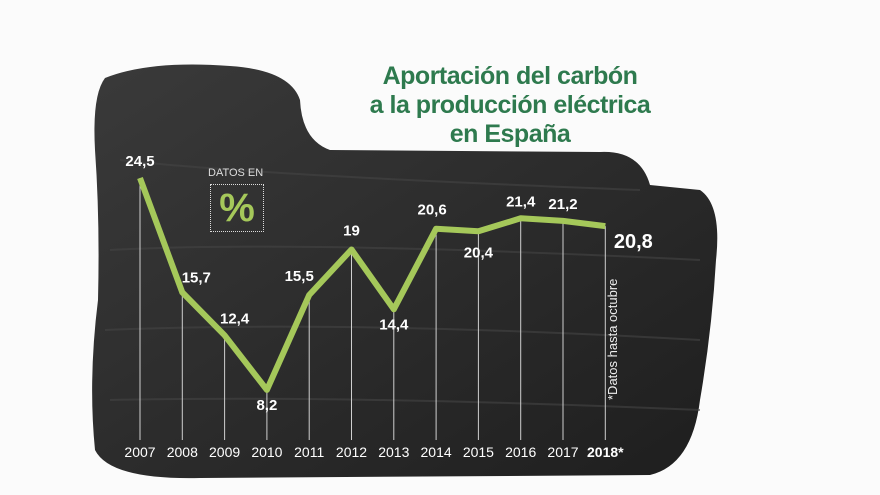 Image resolution: width=880 pixels, height=495 pixels. What do you see at coordinates (351, 231) in the screenshot?
I see `data-label: 19` at bounding box center [351, 231].